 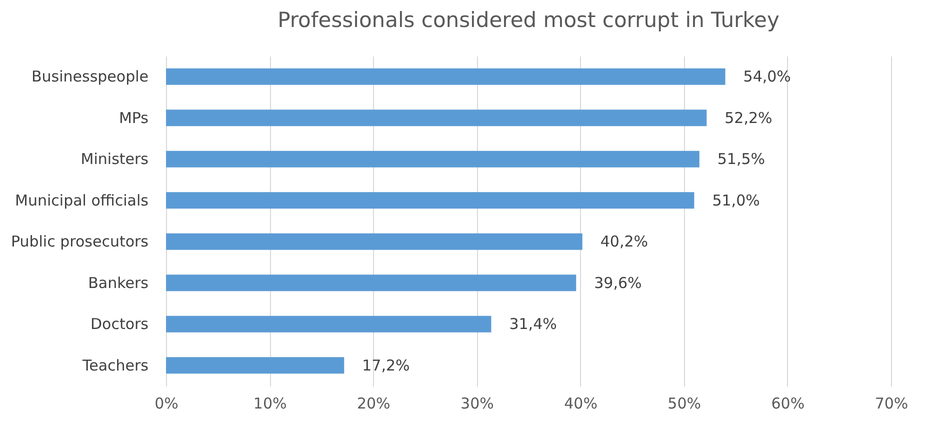 What do you see at coordinates (685, 403) in the screenshot?
I see `x-tick-label: 50%` at bounding box center [685, 403].